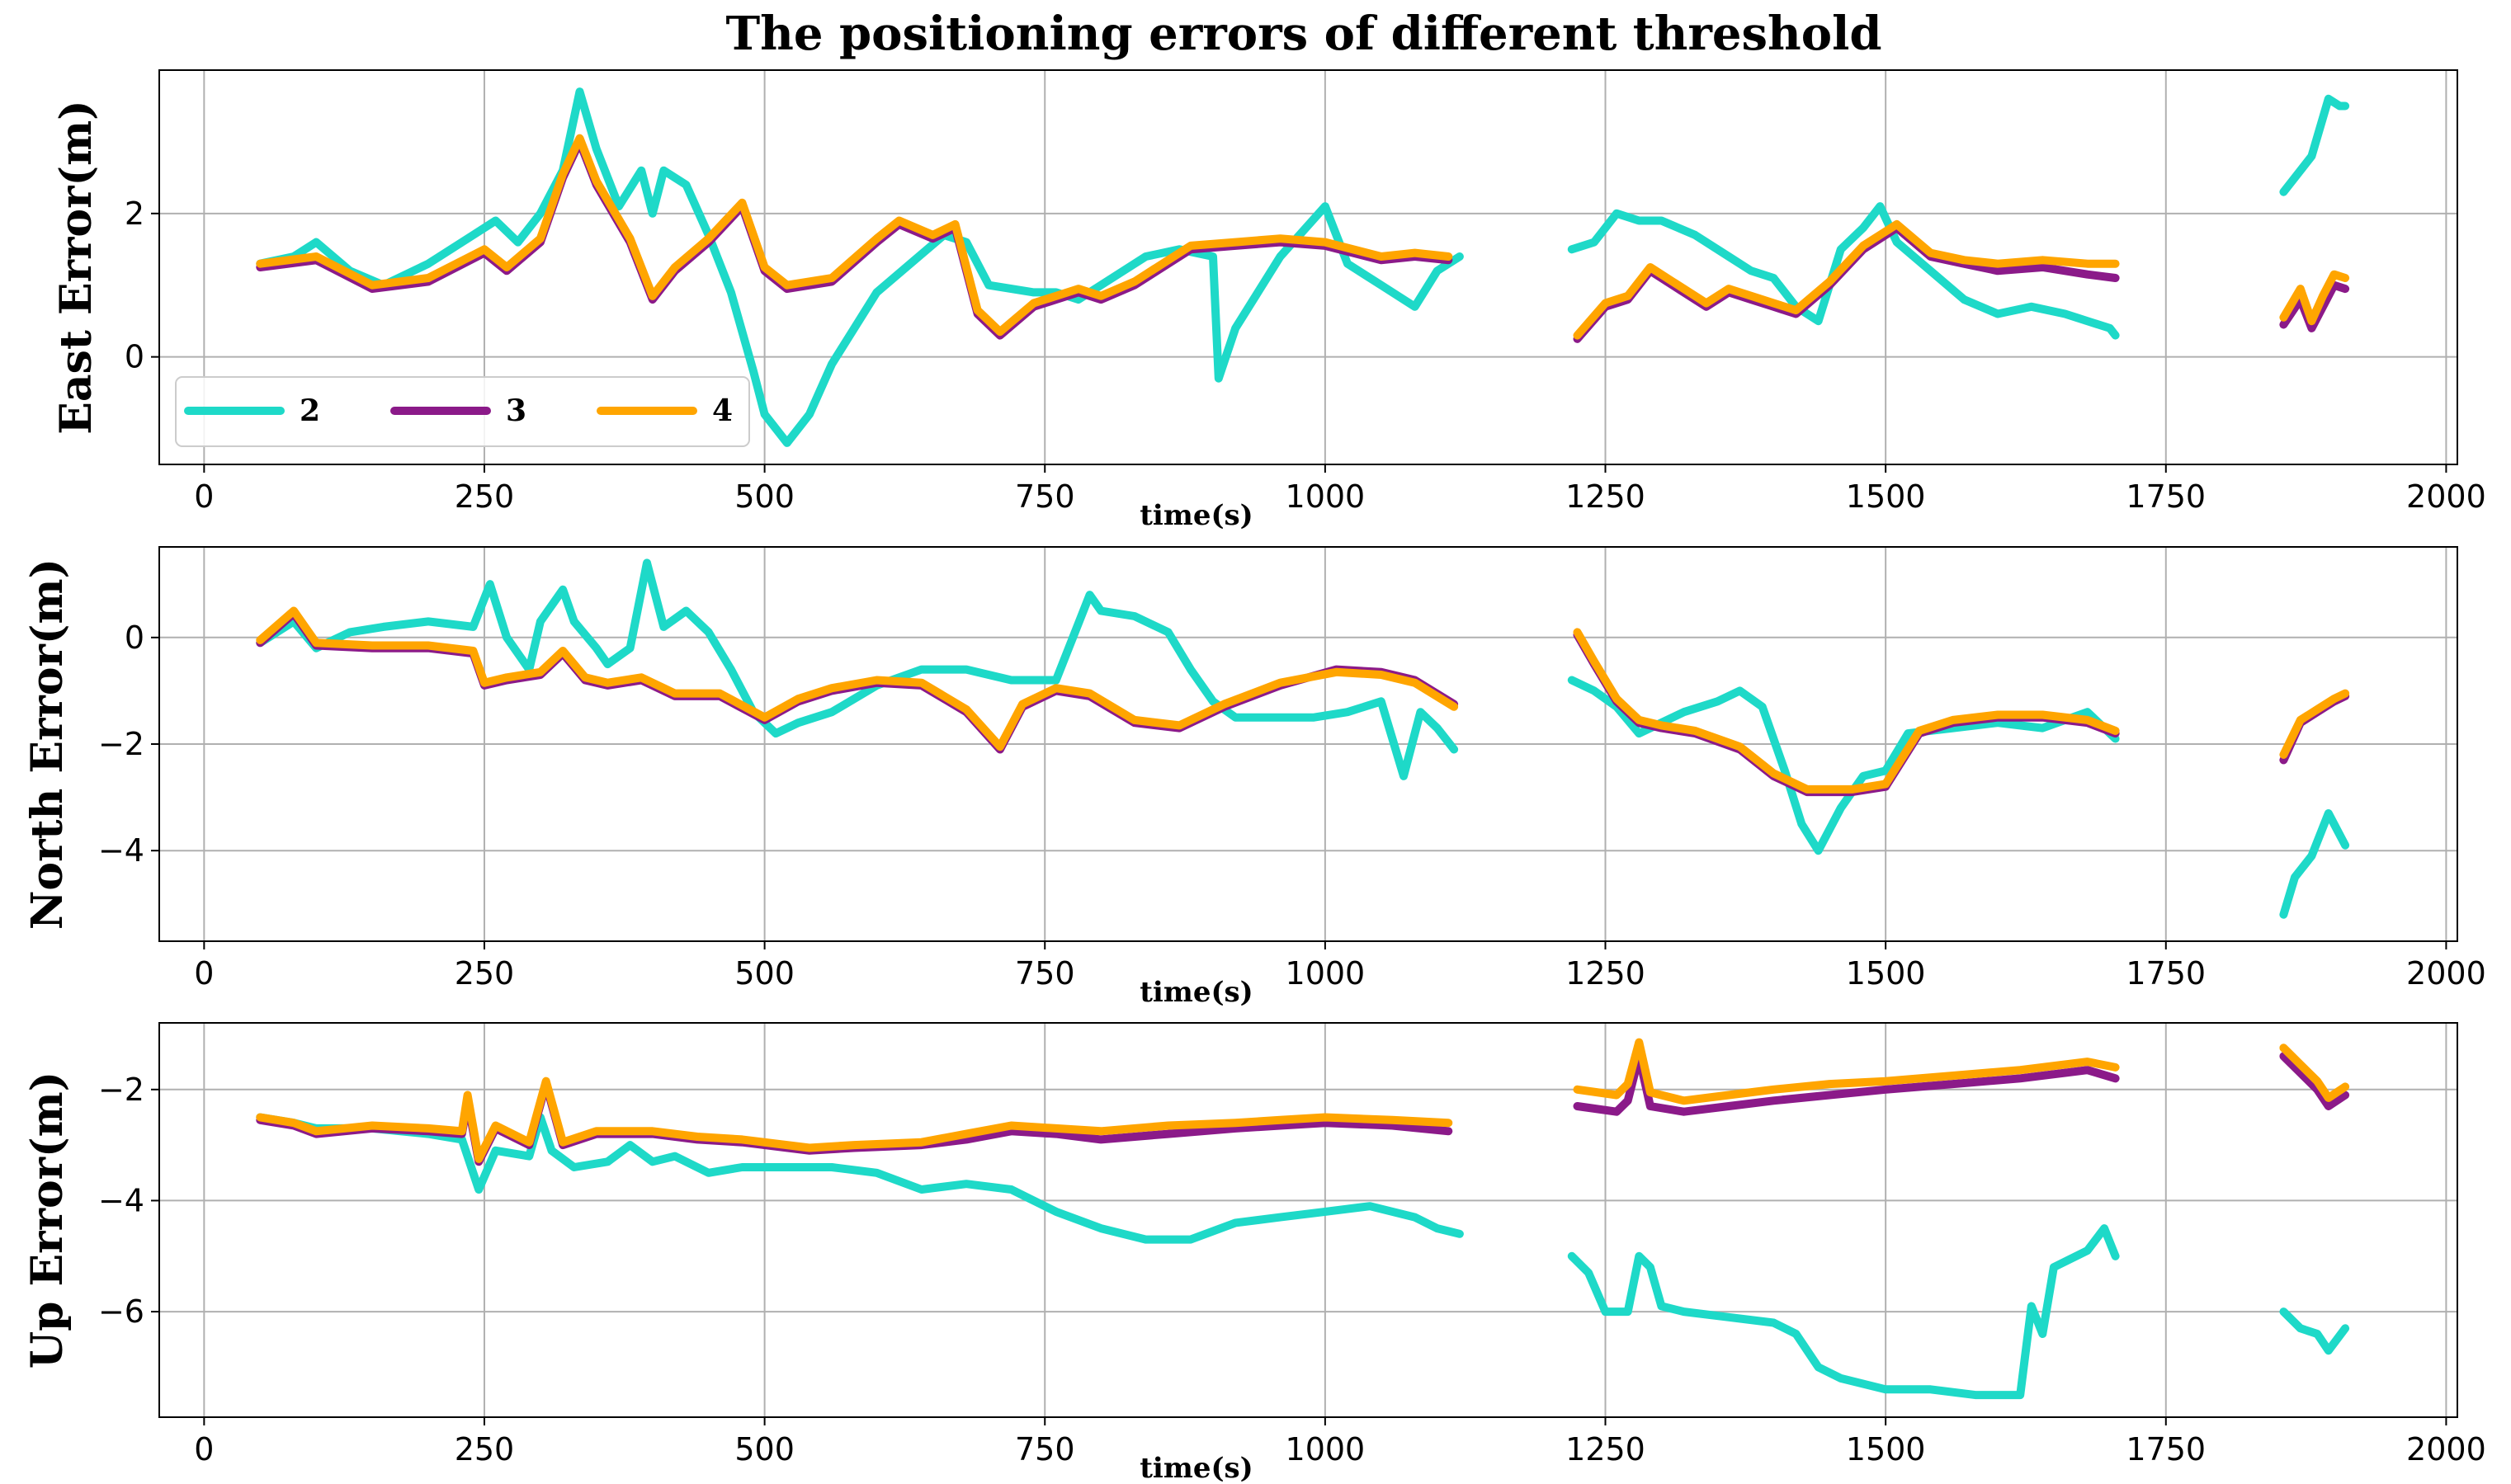 The image size is (2511, 1484). What do you see at coordinates (516, 410) in the screenshot?
I see `legend-label-3: 3` at bounding box center [516, 410].